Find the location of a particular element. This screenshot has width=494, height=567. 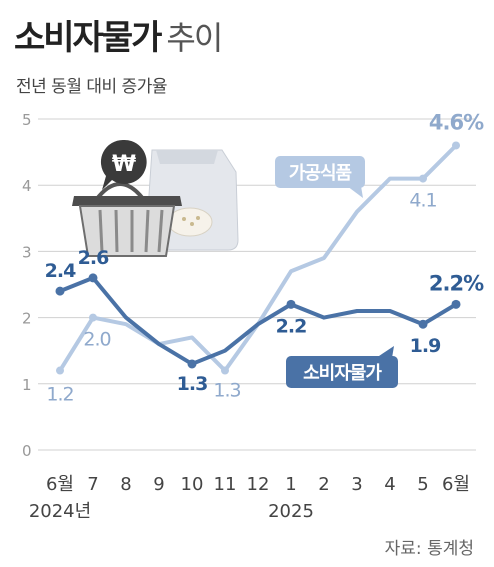

callout-label: 가공식품 is located at coordinates (320, 173).